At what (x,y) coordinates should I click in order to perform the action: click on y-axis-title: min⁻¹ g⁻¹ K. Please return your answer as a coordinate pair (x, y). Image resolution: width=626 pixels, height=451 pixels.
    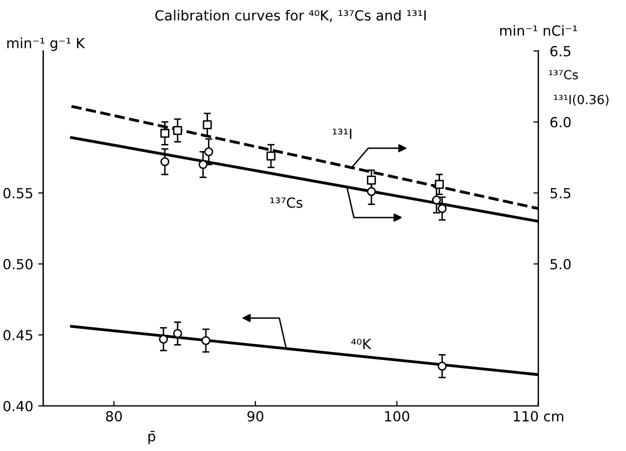
    Looking at the image, I should click on (46, 44).